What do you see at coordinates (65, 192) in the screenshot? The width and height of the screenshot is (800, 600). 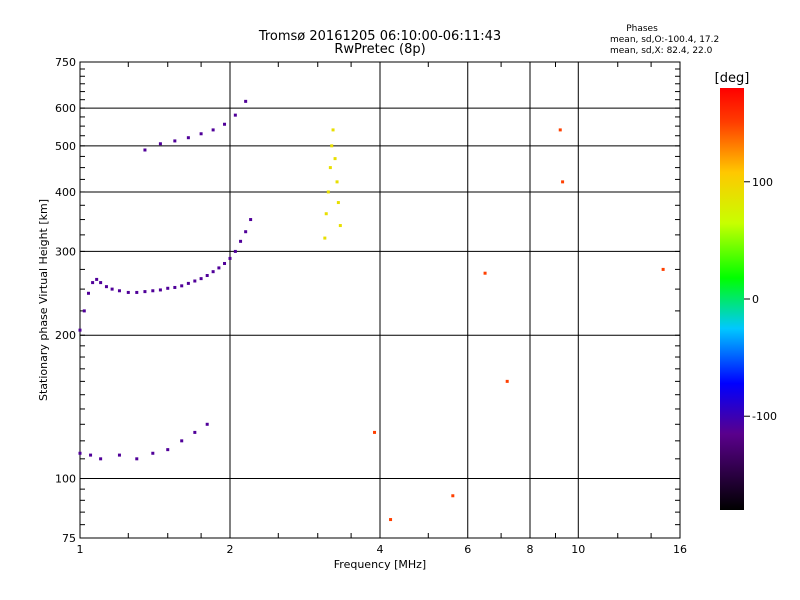 I see `y-tick-label: 400` at bounding box center [65, 192].